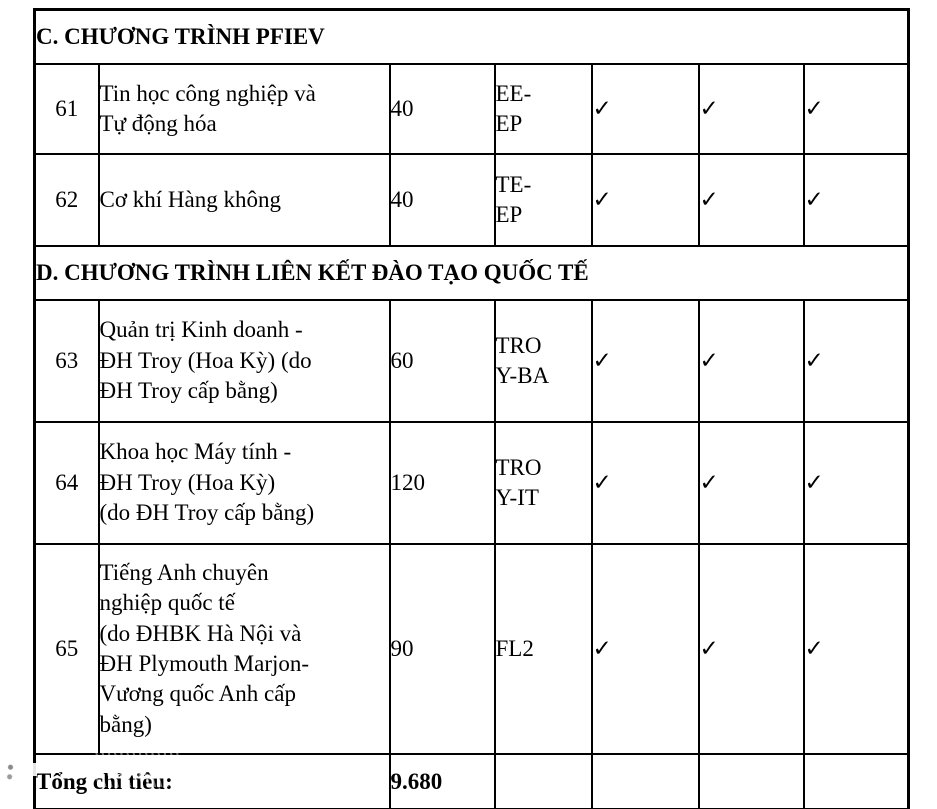 Image resolution: width=937 pixels, height=809 pixels. What do you see at coordinates (66, 361) in the screenshot?
I see `row-number-cell: 63` at bounding box center [66, 361].